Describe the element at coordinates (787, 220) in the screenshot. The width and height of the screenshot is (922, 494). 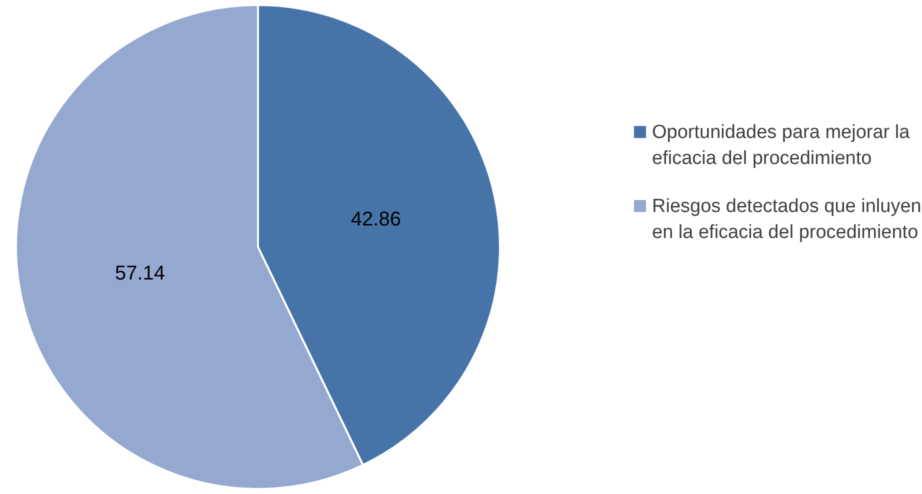
I see `legend-label: Riesgos detectados que inluyen en la eficacia del procedimiento` at that location.